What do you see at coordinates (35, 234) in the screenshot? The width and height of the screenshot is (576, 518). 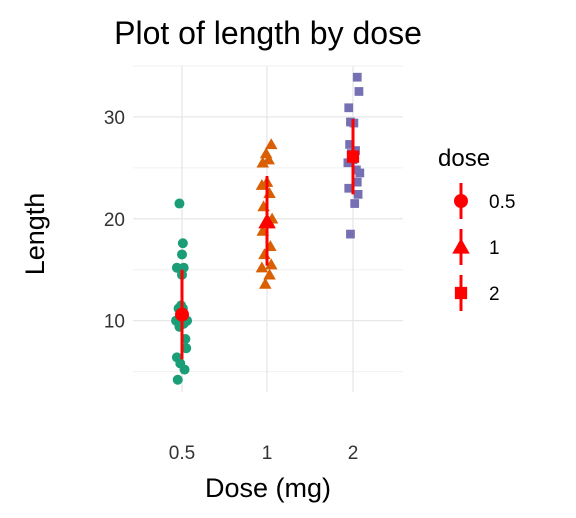 I see `y-axis-title: Length` at bounding box center [35, 234].